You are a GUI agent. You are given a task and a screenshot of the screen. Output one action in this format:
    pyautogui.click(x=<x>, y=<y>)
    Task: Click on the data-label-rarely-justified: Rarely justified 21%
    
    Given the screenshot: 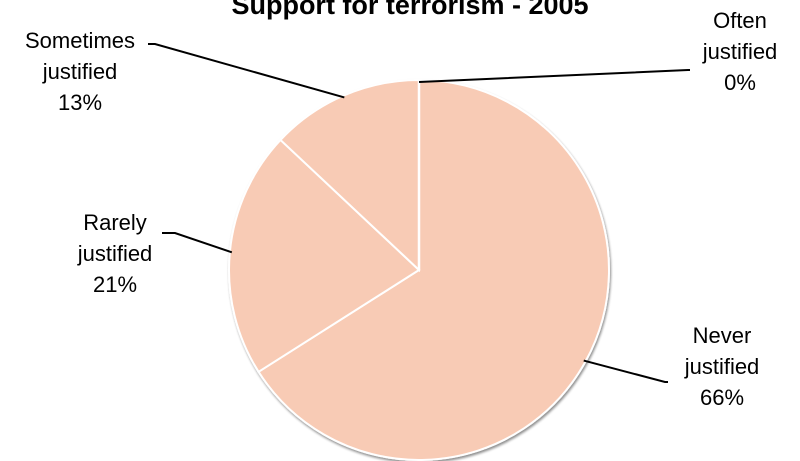 What is the action you would take?
    pyautogui.click(x=115, y=253)
    